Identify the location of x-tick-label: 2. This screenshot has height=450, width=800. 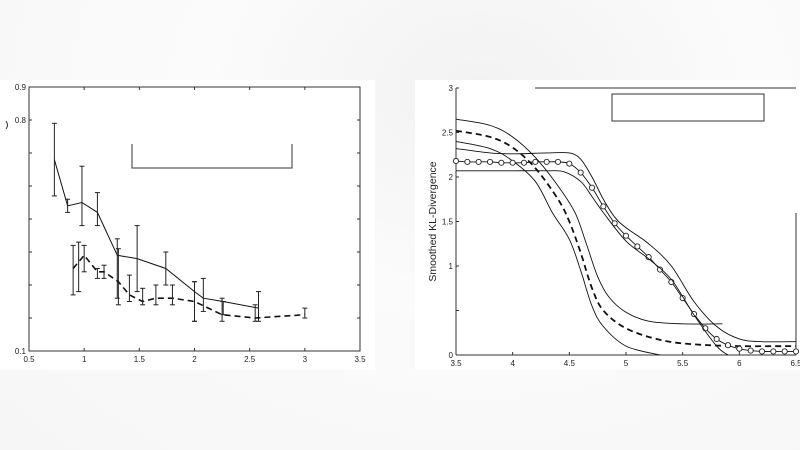
(194, 359).